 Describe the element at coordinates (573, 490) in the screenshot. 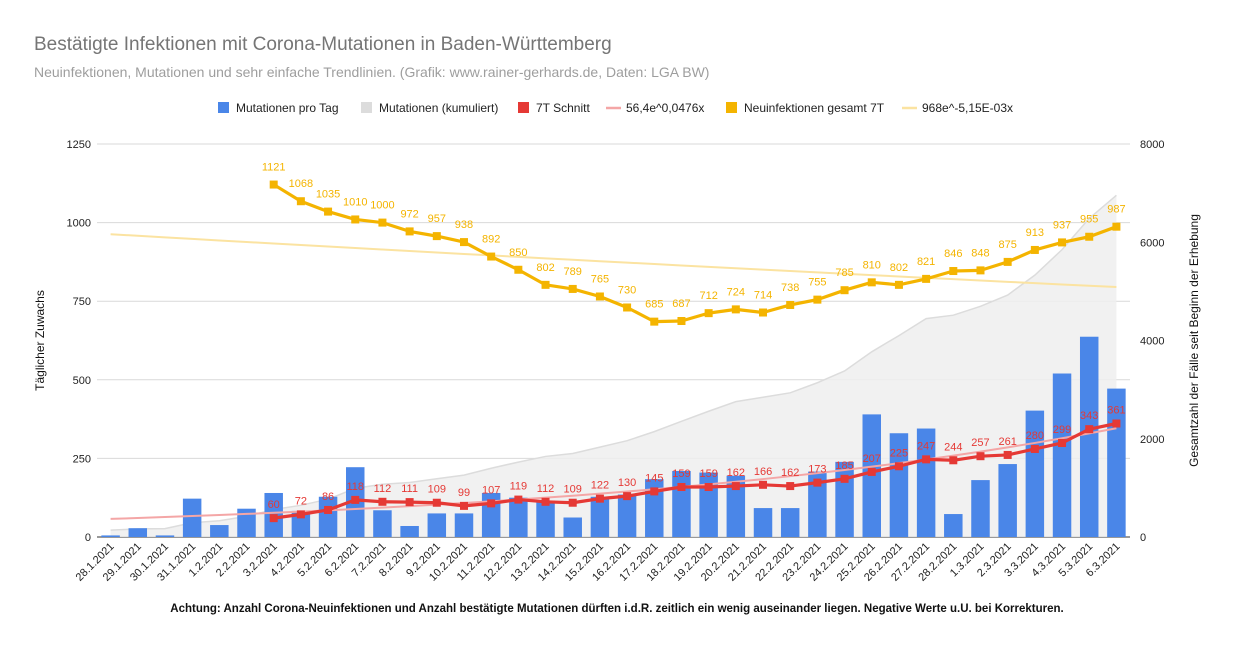

I see `avg-data-label: 109` at that location.